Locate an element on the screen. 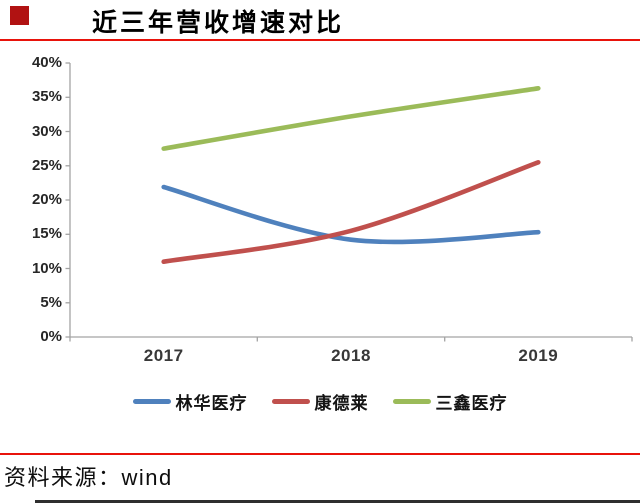  legend-line-swatch-green is located at coordinates (411, 401).